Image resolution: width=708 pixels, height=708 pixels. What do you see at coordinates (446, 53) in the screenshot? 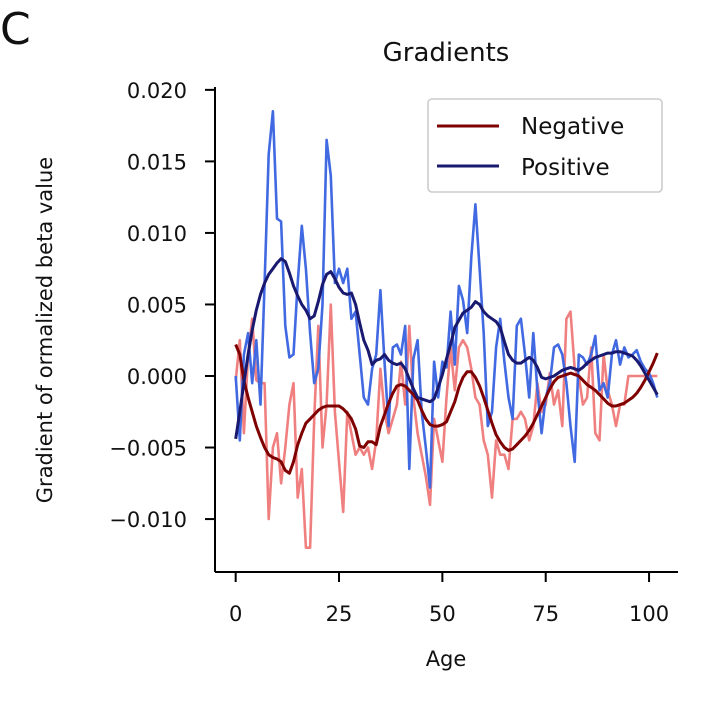
I see `chart-title: Gradients` at bounding box center [446, 53].